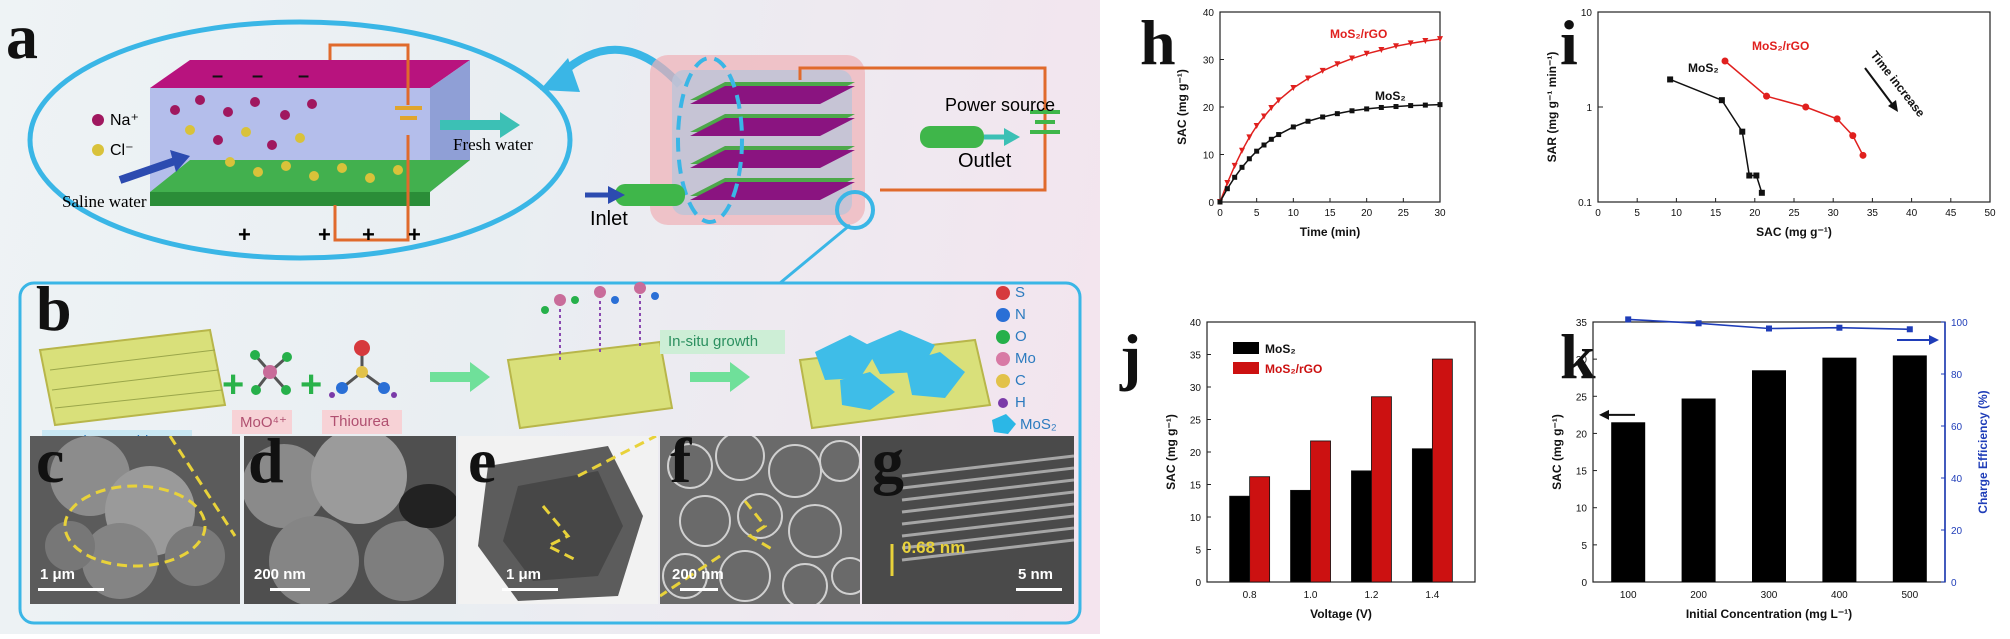 The height and width of the screenshot is (639, 2010). I want to click on scale-bar-d, so click(290, 589).